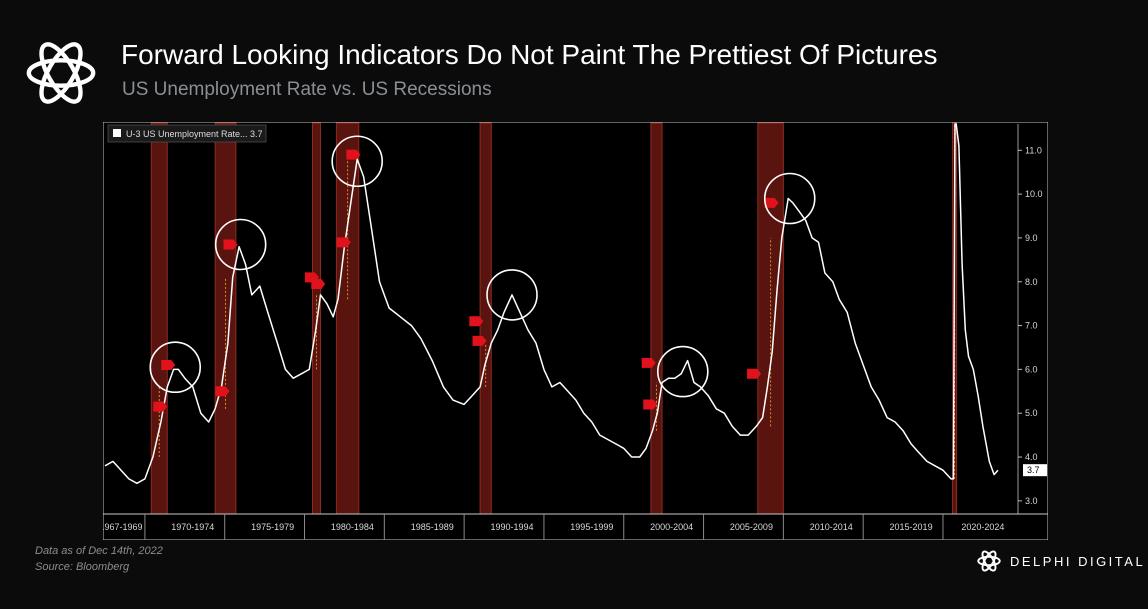 The image size is (1148, 609). Describe the element at coordinates (61, 73) in the screenshot. I see `delphi-logo-icon` at that location.